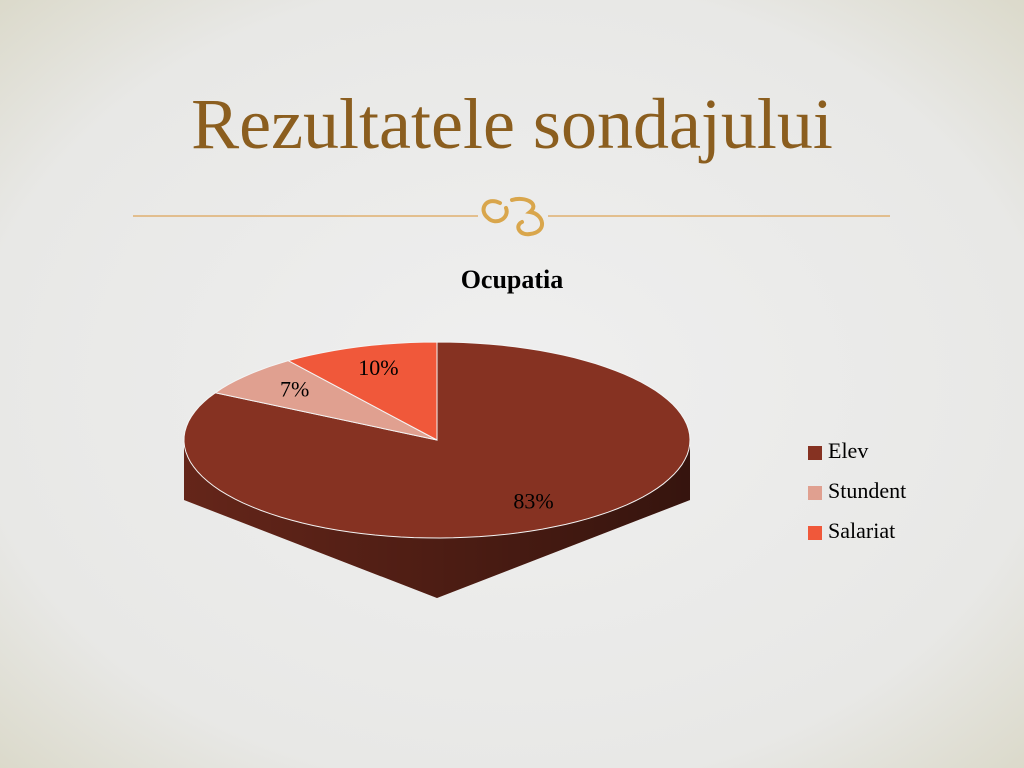 This screenshot has height=768, width=1024. What do you see at coordinates (437, 519) in the screenshot?
I see `side-shade` at bounding box center [437, 519].